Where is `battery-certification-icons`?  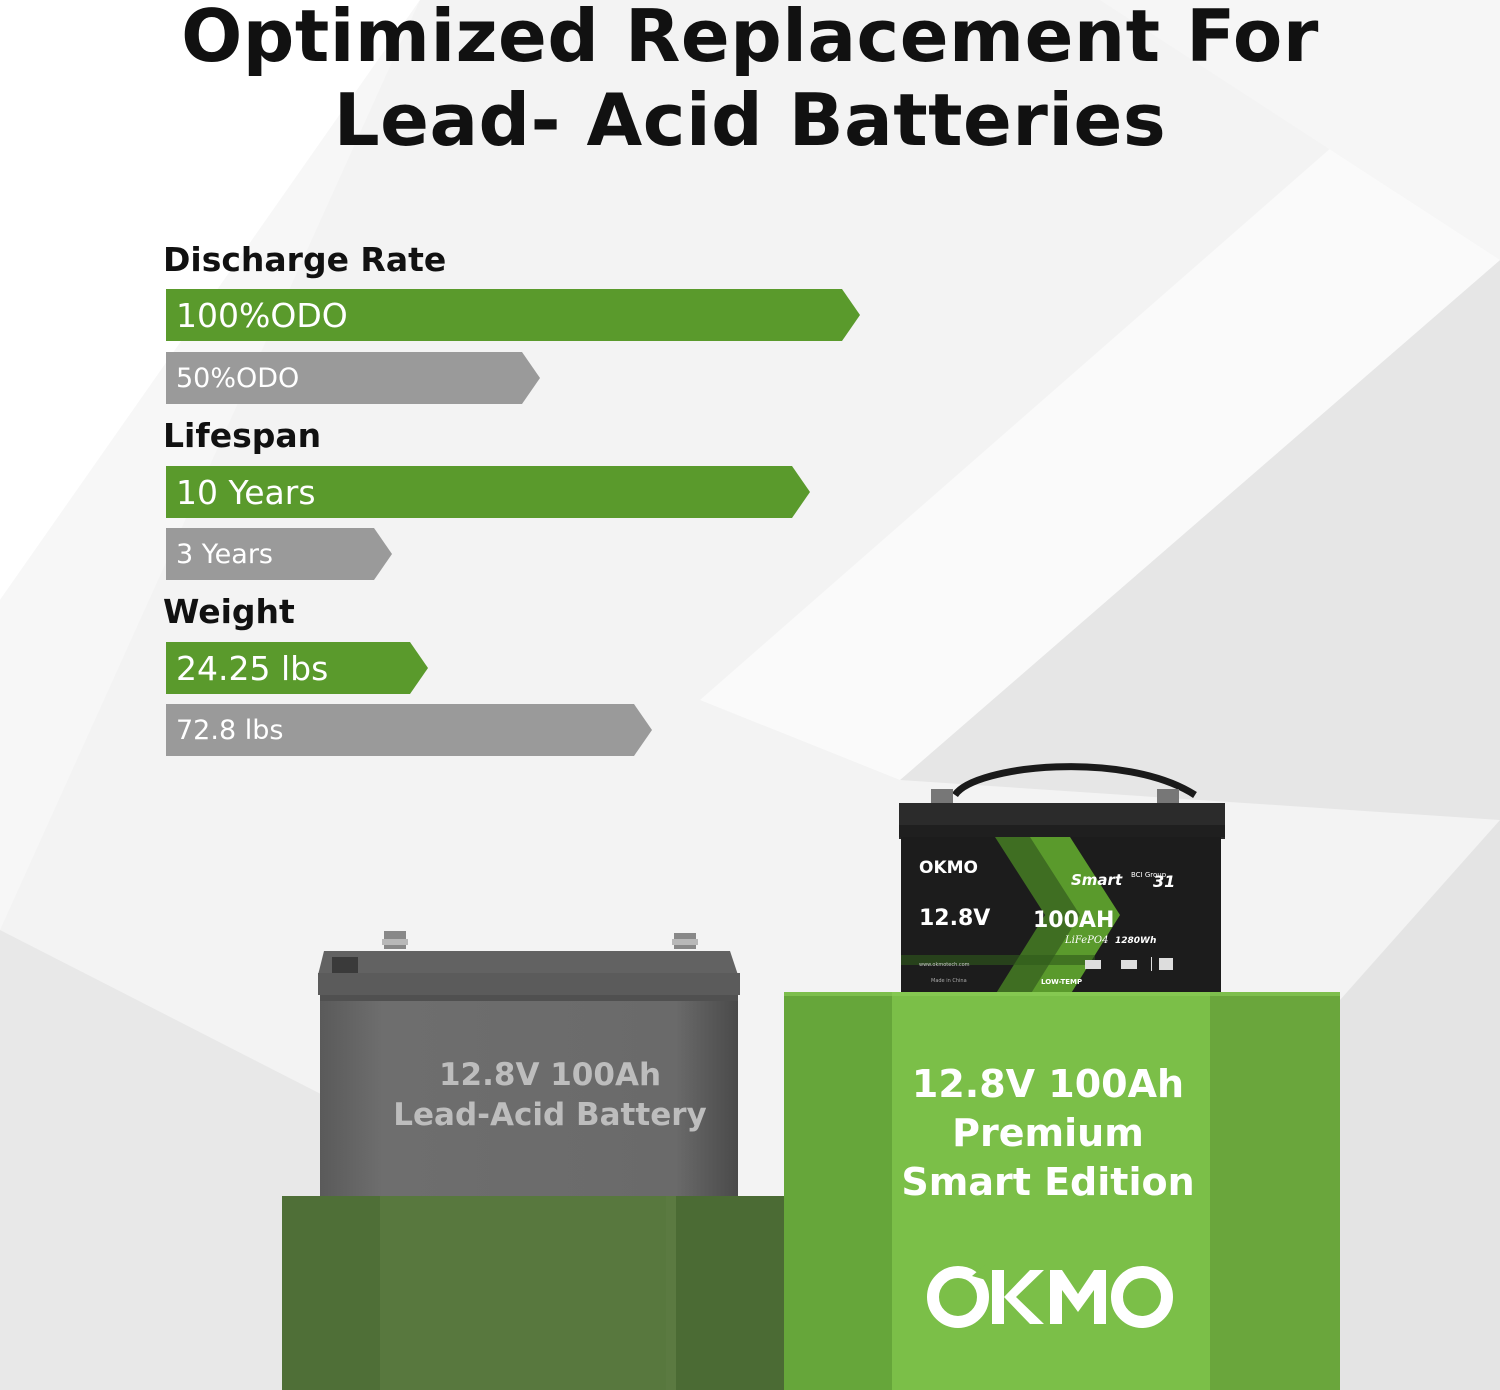 battery-certification-icons is located at coordinates (1129, 964).